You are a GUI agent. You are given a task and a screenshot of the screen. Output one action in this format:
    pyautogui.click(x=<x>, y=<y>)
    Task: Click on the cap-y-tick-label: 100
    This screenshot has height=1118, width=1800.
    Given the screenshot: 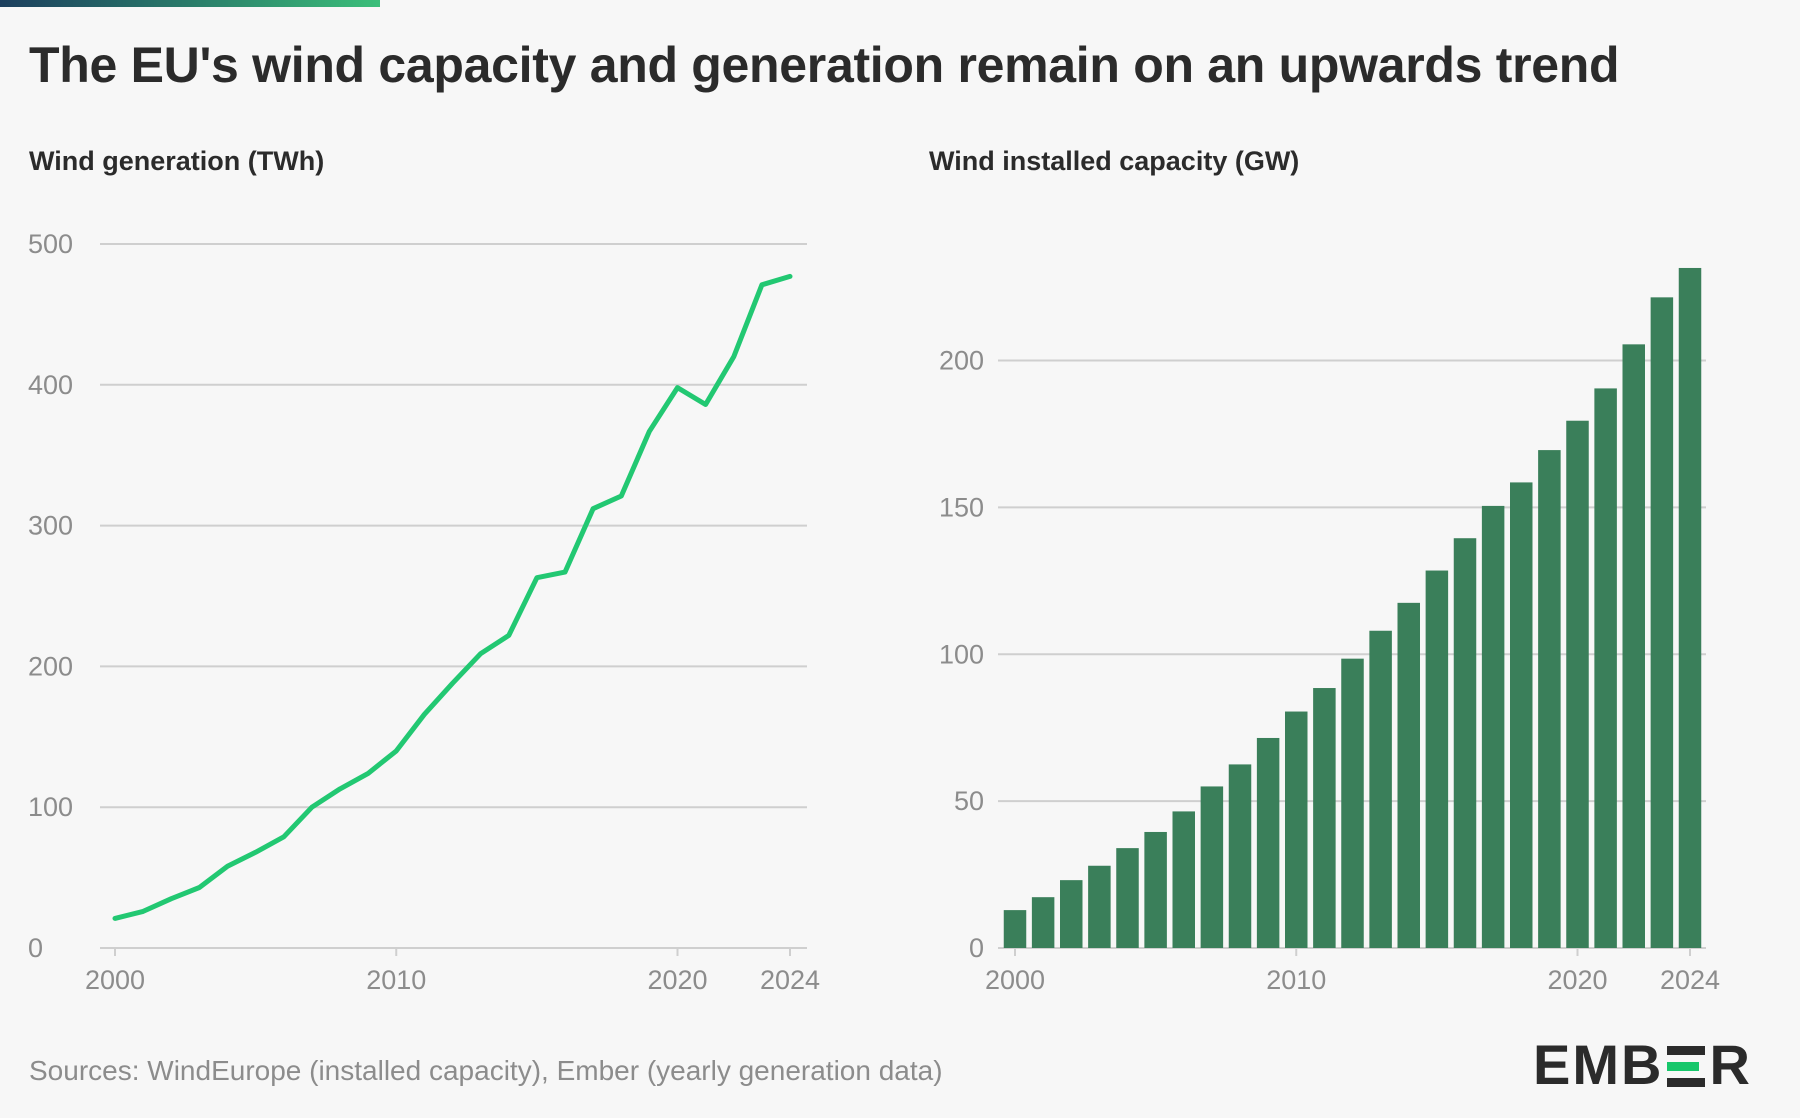 What is the action you would take?
    pyautogui.click(x=961, y=654)
    